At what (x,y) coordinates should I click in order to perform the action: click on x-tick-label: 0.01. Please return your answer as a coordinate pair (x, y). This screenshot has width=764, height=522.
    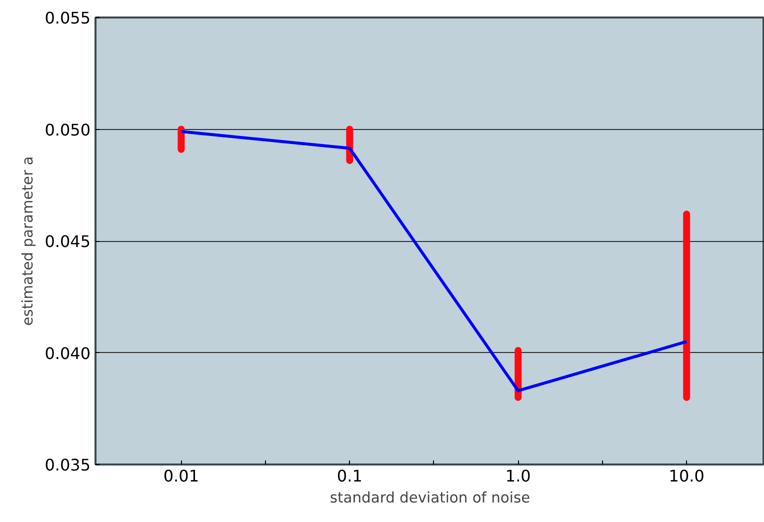
    Looking at the image, I should click on (181, 476).